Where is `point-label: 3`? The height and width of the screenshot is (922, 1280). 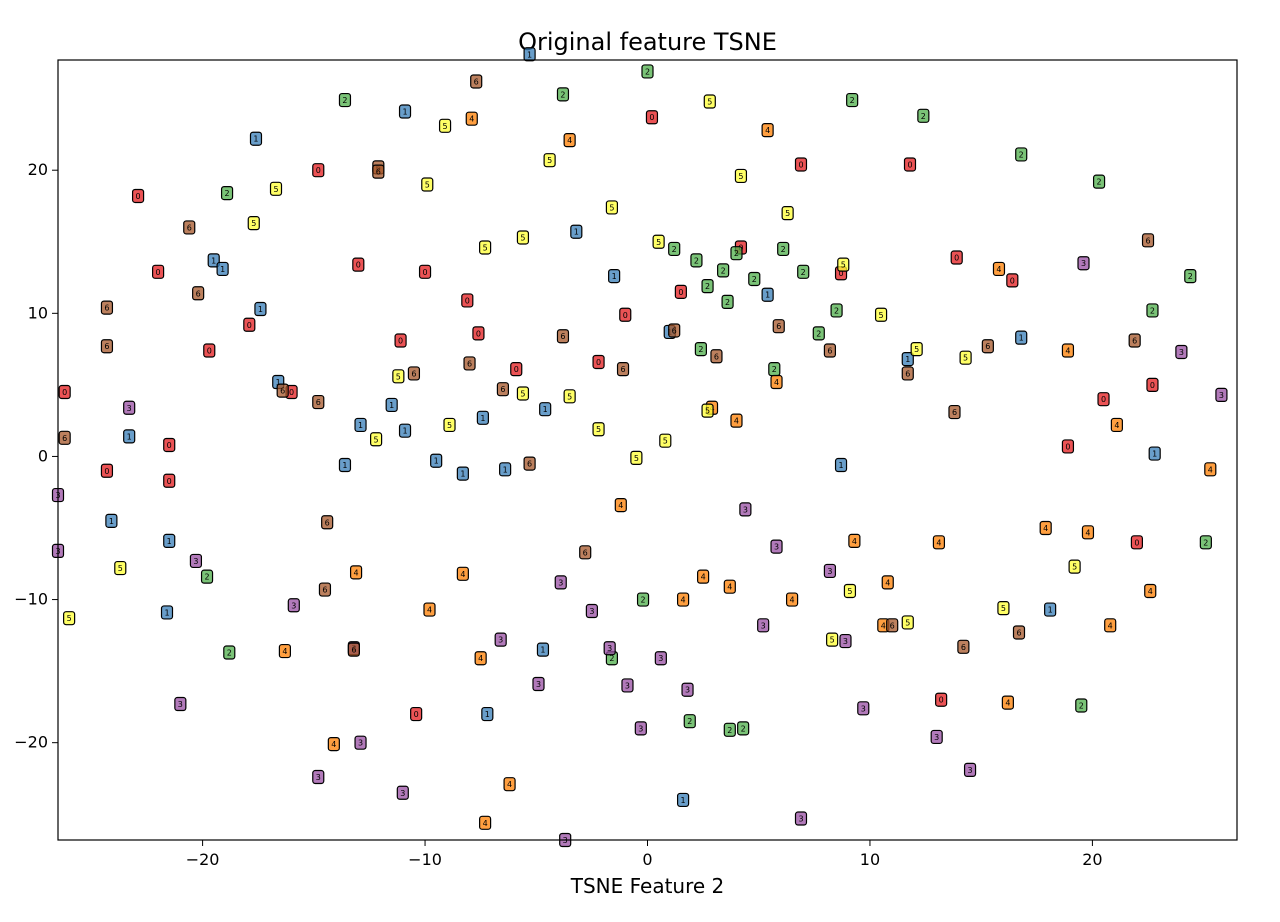
point-label: 3 is located at coordinates (293, 605).